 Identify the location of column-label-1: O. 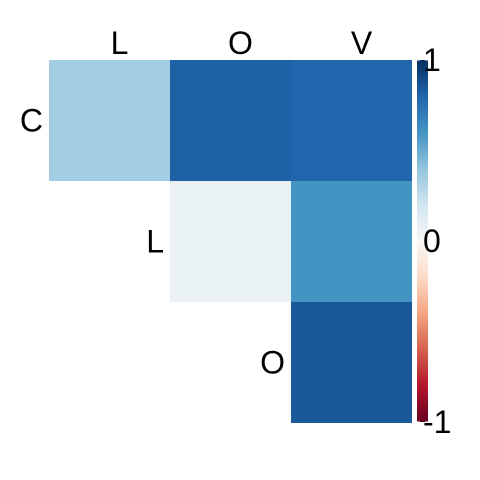
(240, 43).